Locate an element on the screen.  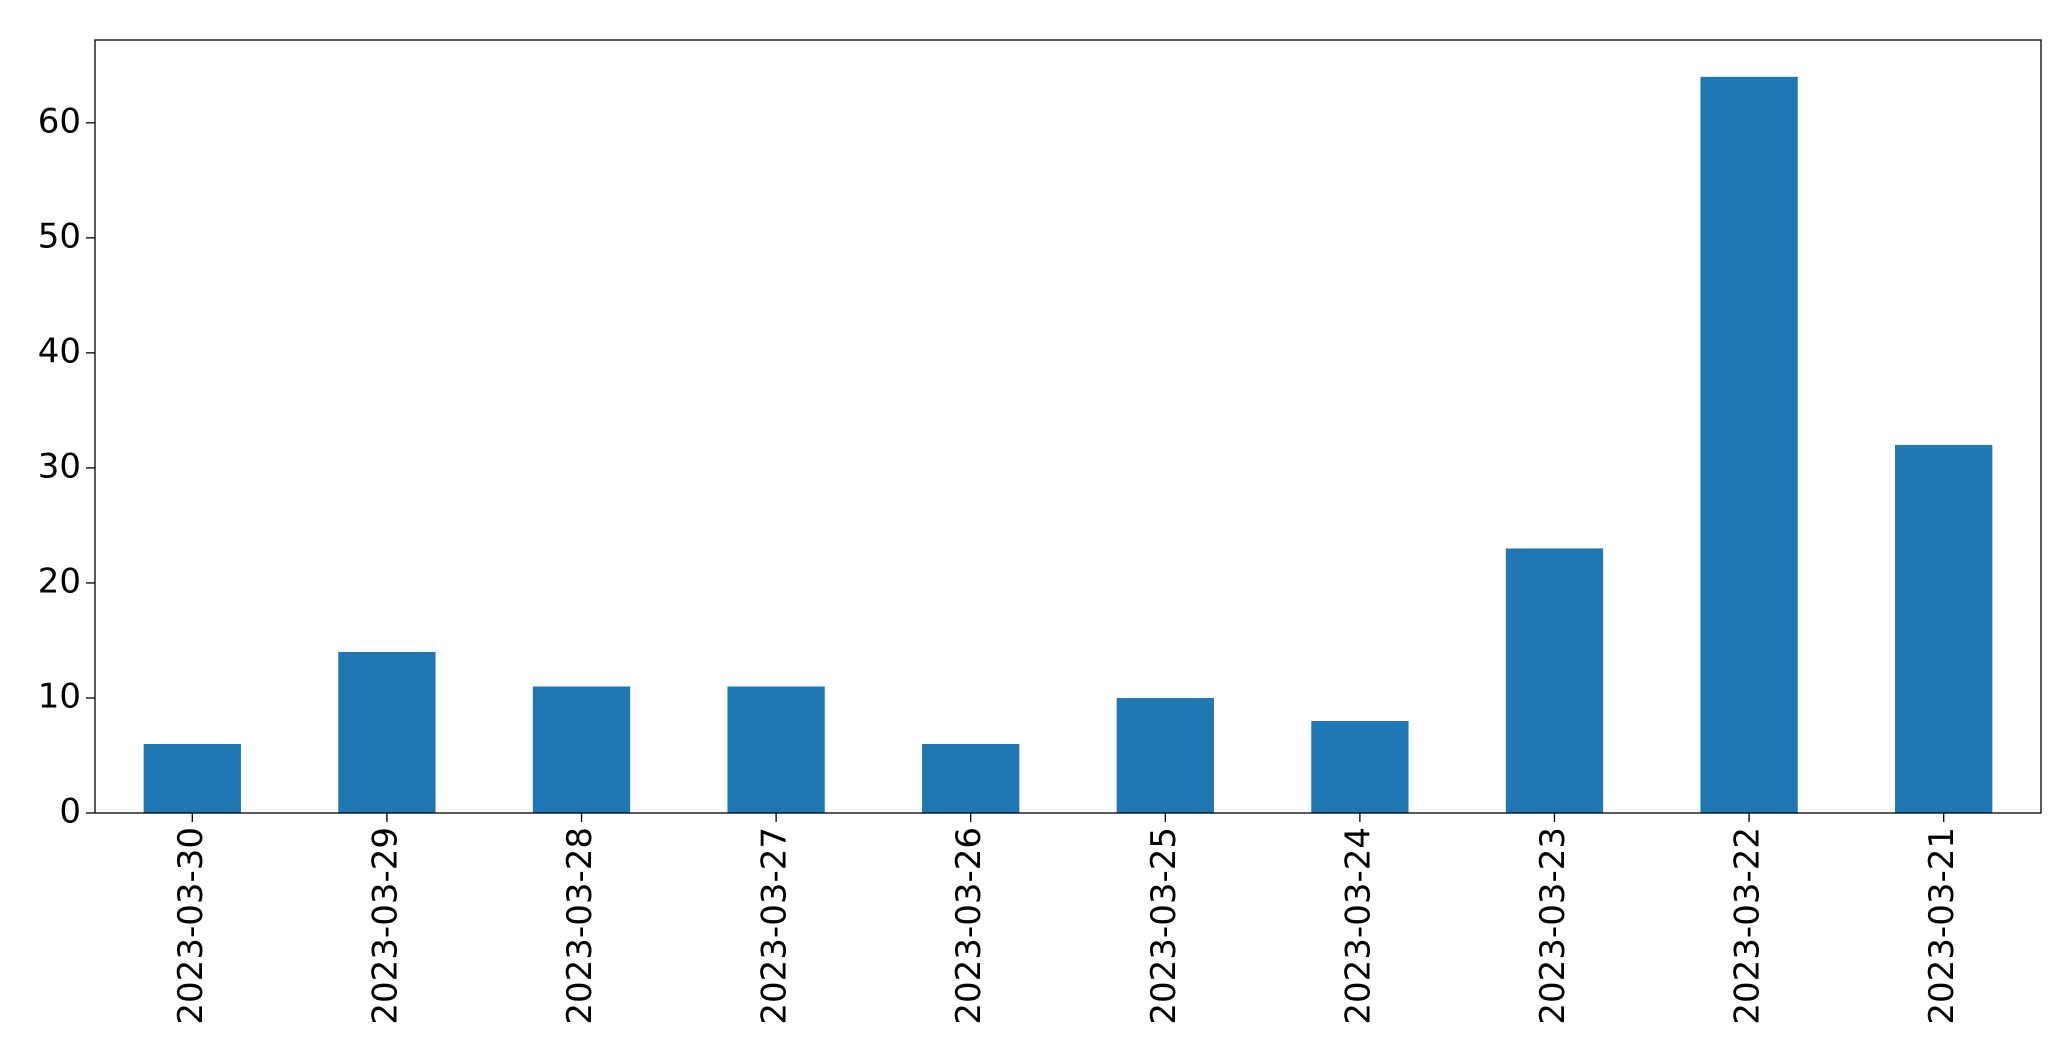
x-tick-label: 2023-03-30 is located at coordinates (191, 926).